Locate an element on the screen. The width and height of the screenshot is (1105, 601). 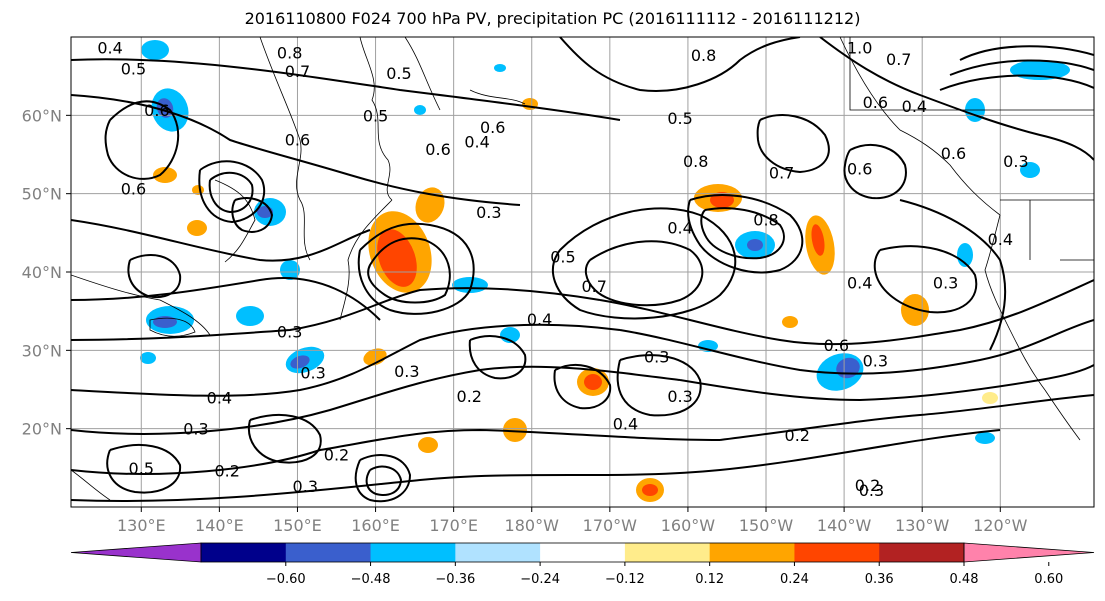
colorbar-tick-label: 0.60 is located at coordinates (1048, 579).